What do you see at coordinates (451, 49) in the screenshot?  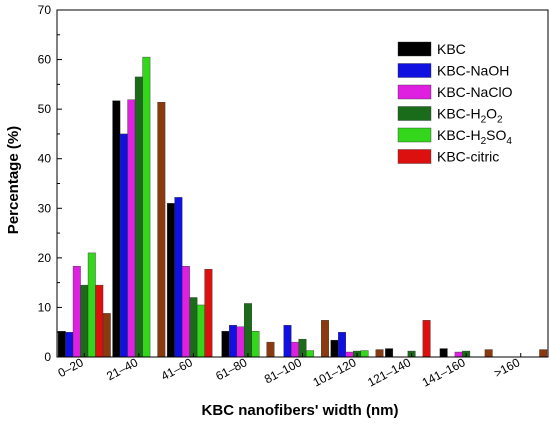 I see `legend-label: KBC` at bounding box center [451, 49].